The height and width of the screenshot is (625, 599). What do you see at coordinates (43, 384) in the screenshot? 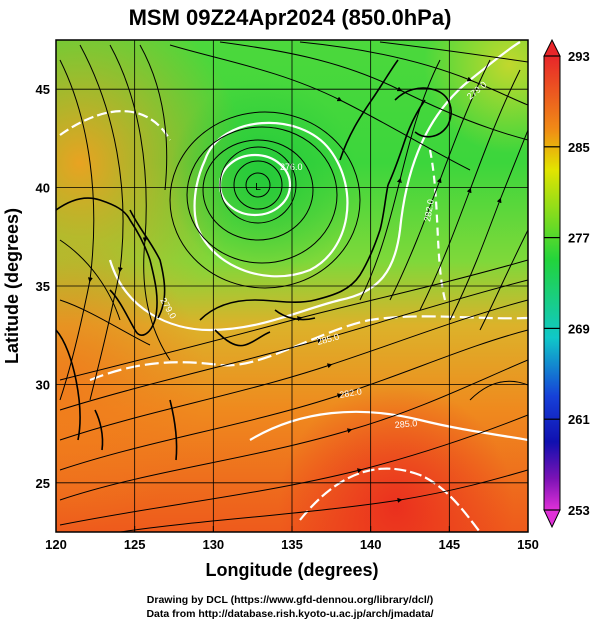
I see `y-tick-label: 30` at bounding box center [43, 384].